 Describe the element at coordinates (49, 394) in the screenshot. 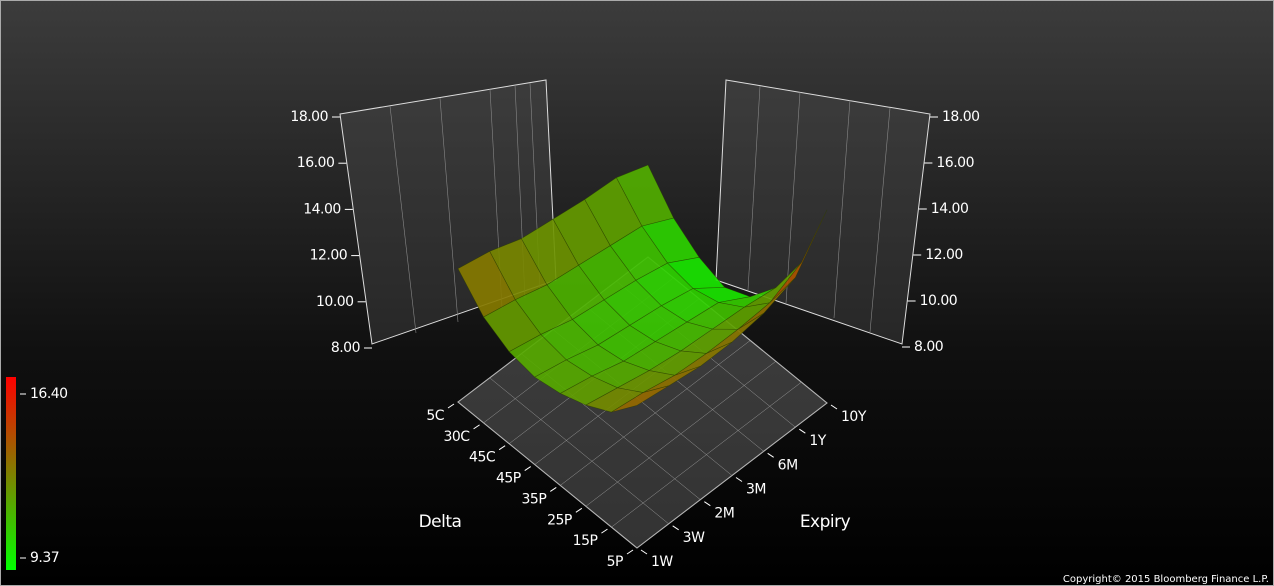

I see `colorbar-label: 16.40` at that location.